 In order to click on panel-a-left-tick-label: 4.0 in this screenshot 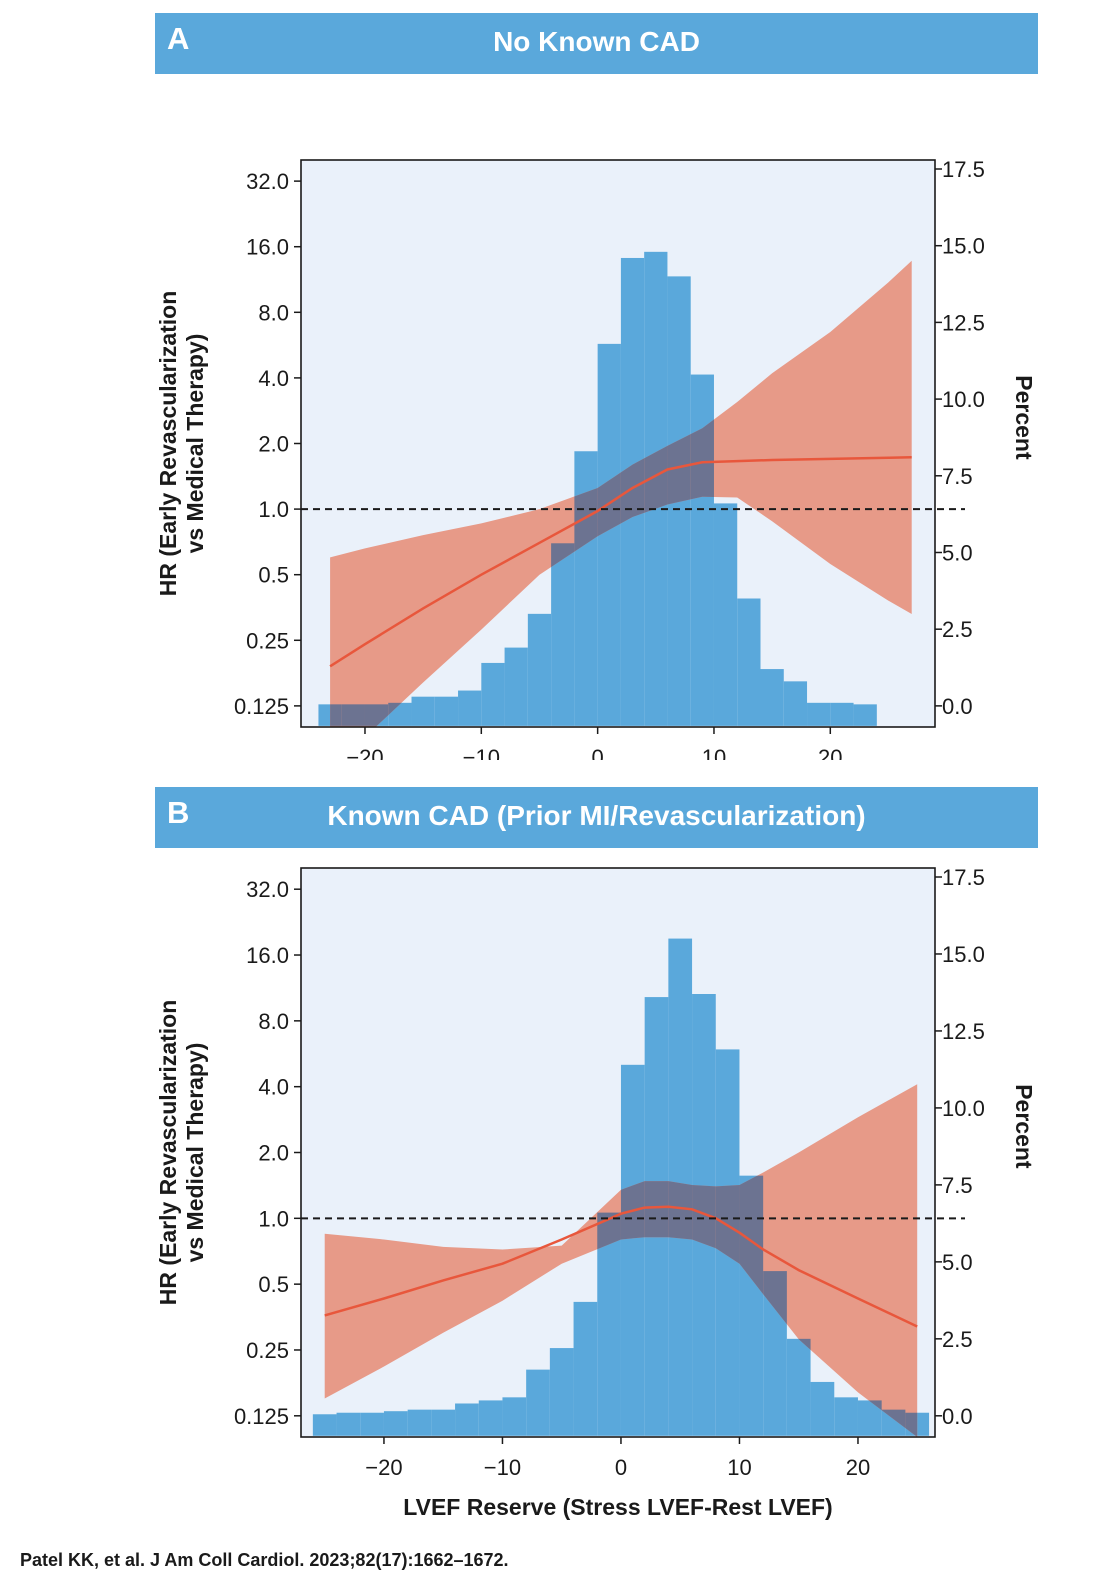, I will do `click(273, 378)`.